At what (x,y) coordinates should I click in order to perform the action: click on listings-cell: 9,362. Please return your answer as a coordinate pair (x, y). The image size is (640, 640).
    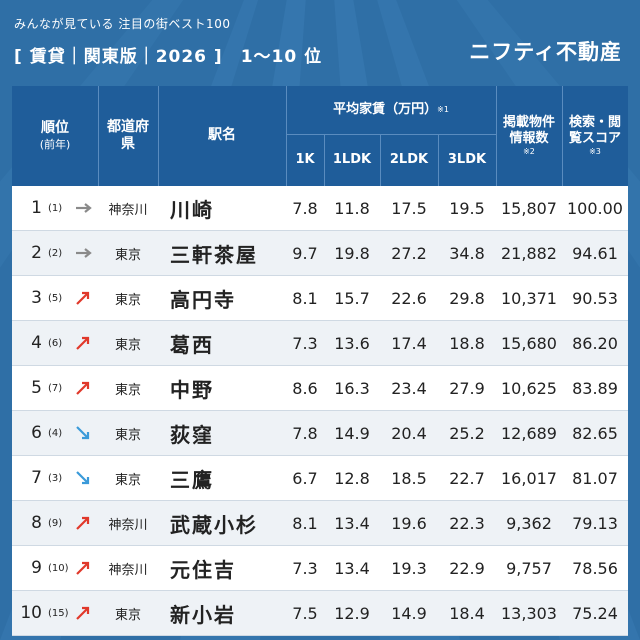
    Looking at the image, I should click on (529, 523).